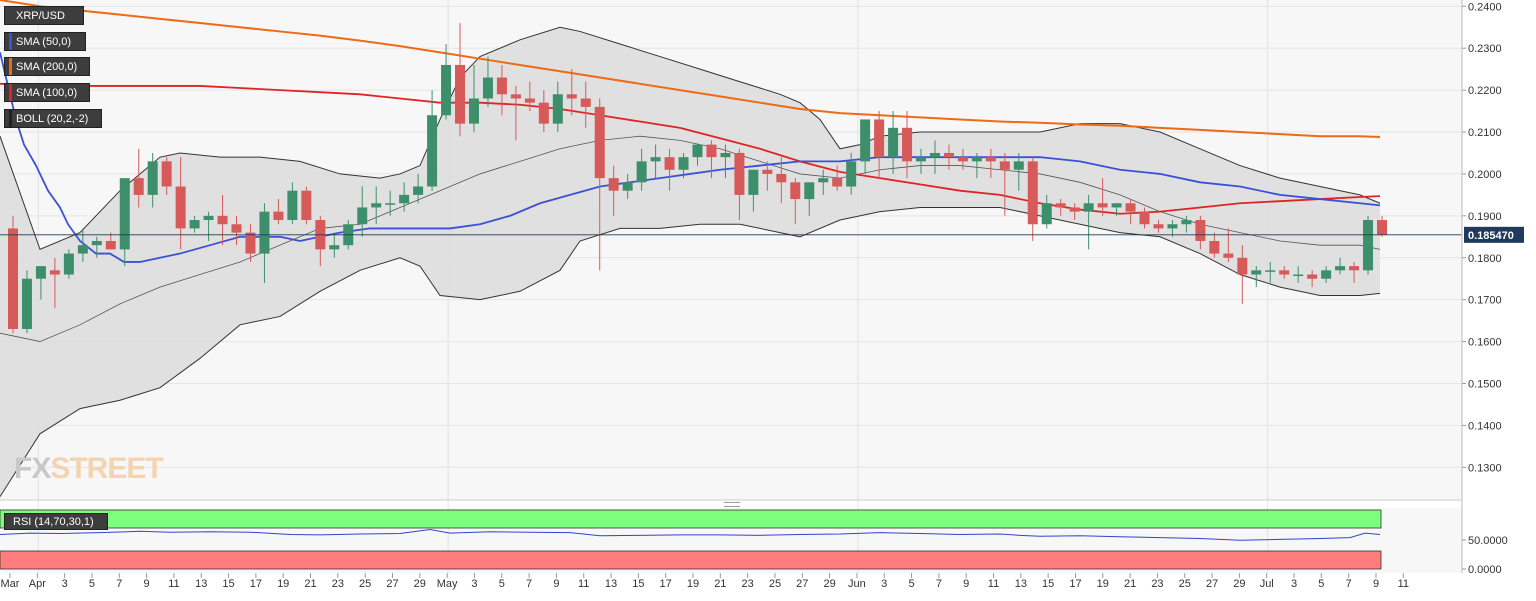 The height and width of the screenshot is (601, 1536). What do you see at coordinates (56, 521) in the screenshot?
I see `legend-rsi: RSI (14,70,30,1)` at bounding box center [56, 521].